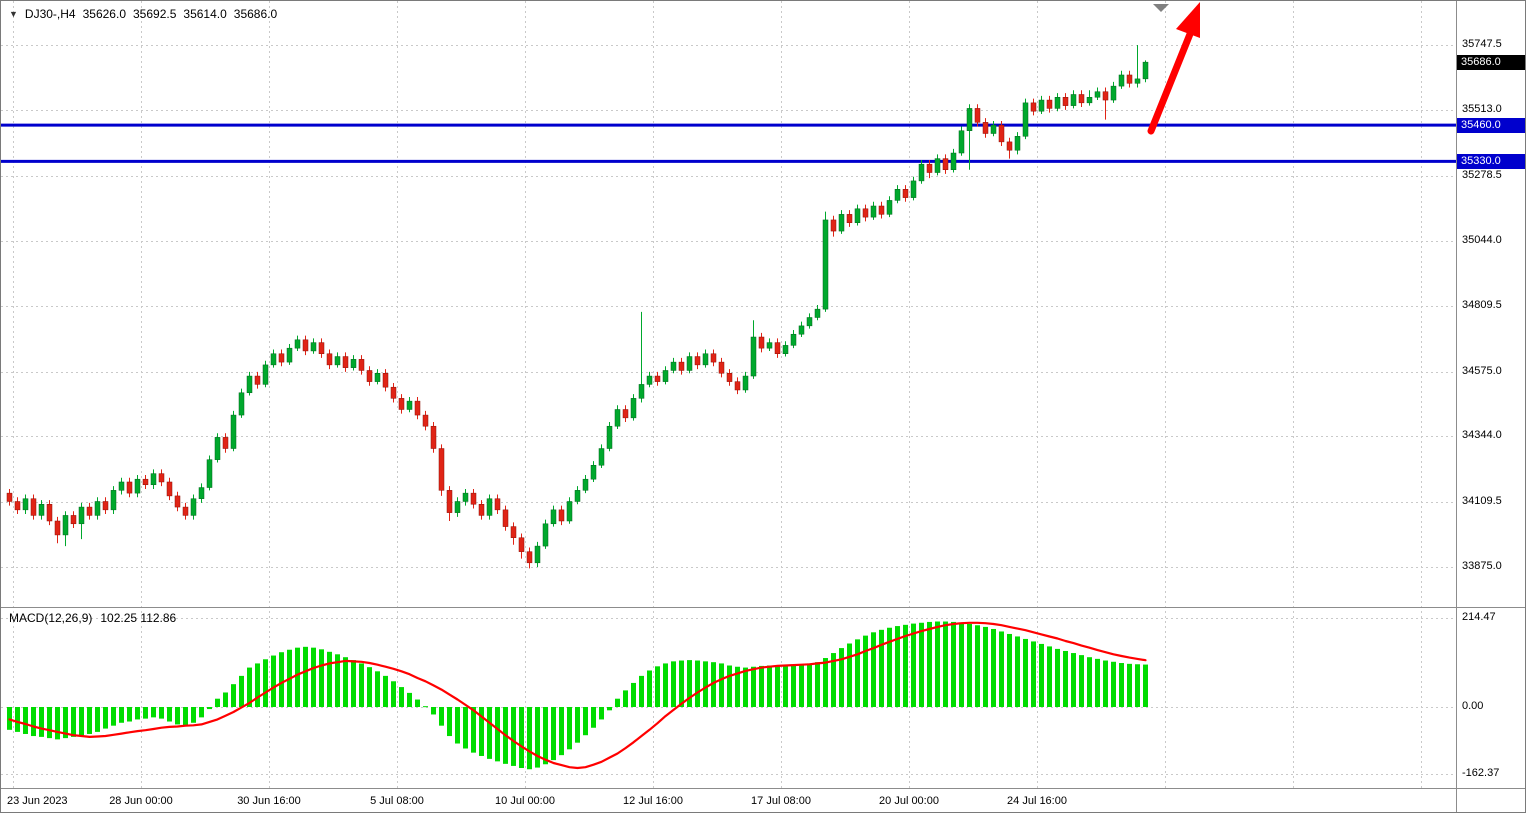  What do you see at coordinates (1482, 305) in the screenshot?
I see `price-tick-label: 34809.5` at bounding box center [1482, 305].